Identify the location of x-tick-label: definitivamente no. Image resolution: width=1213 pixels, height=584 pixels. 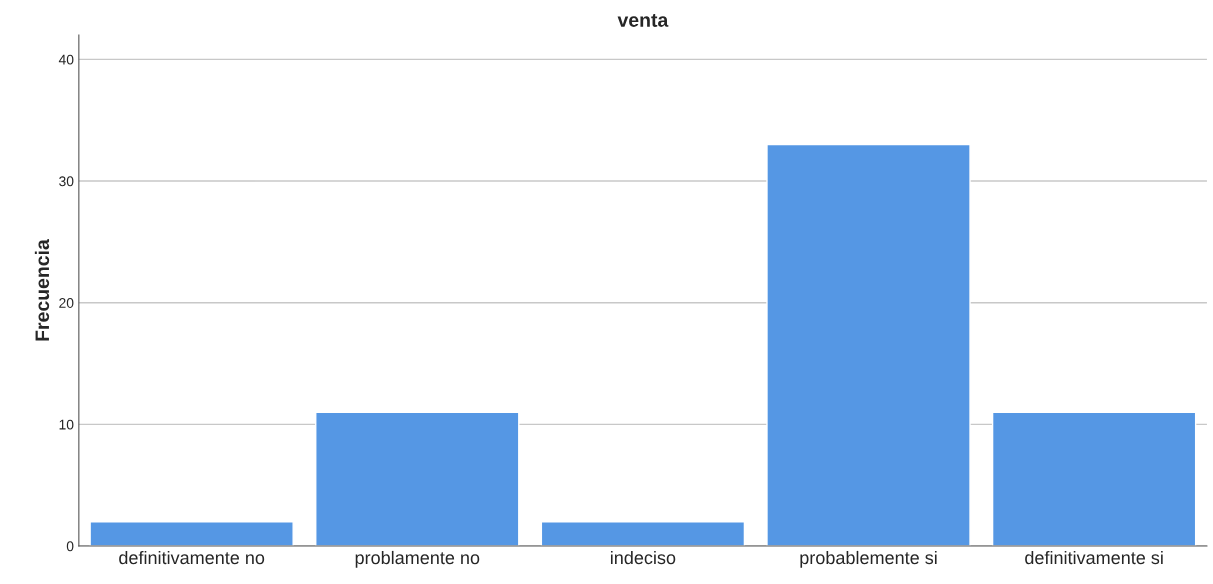
(192, 557).